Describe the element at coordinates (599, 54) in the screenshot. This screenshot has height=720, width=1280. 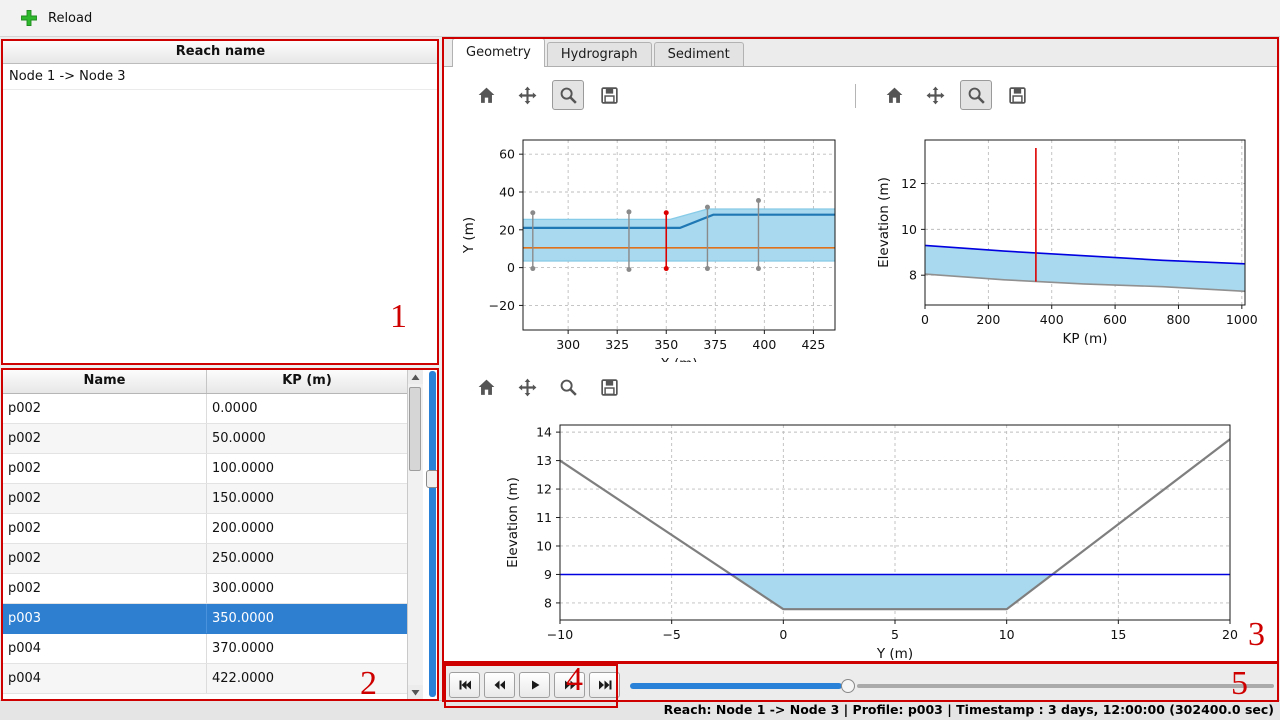
I see `tab-hydrograph: Hydrograph` at that location.